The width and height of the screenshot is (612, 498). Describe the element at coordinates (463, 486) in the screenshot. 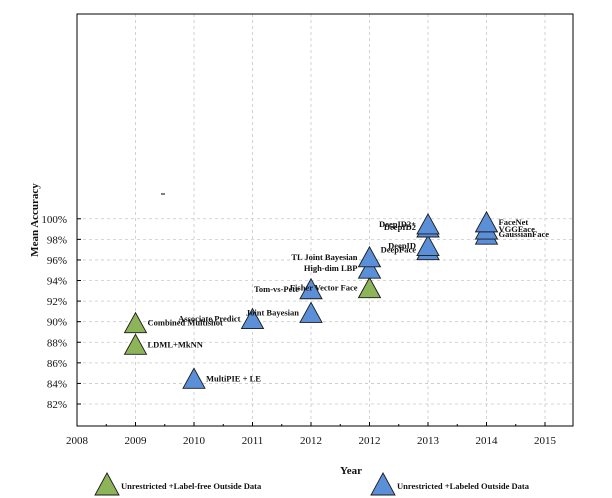

I see `legend-label: Unrestricted +Labeled Outside Data` at that location.